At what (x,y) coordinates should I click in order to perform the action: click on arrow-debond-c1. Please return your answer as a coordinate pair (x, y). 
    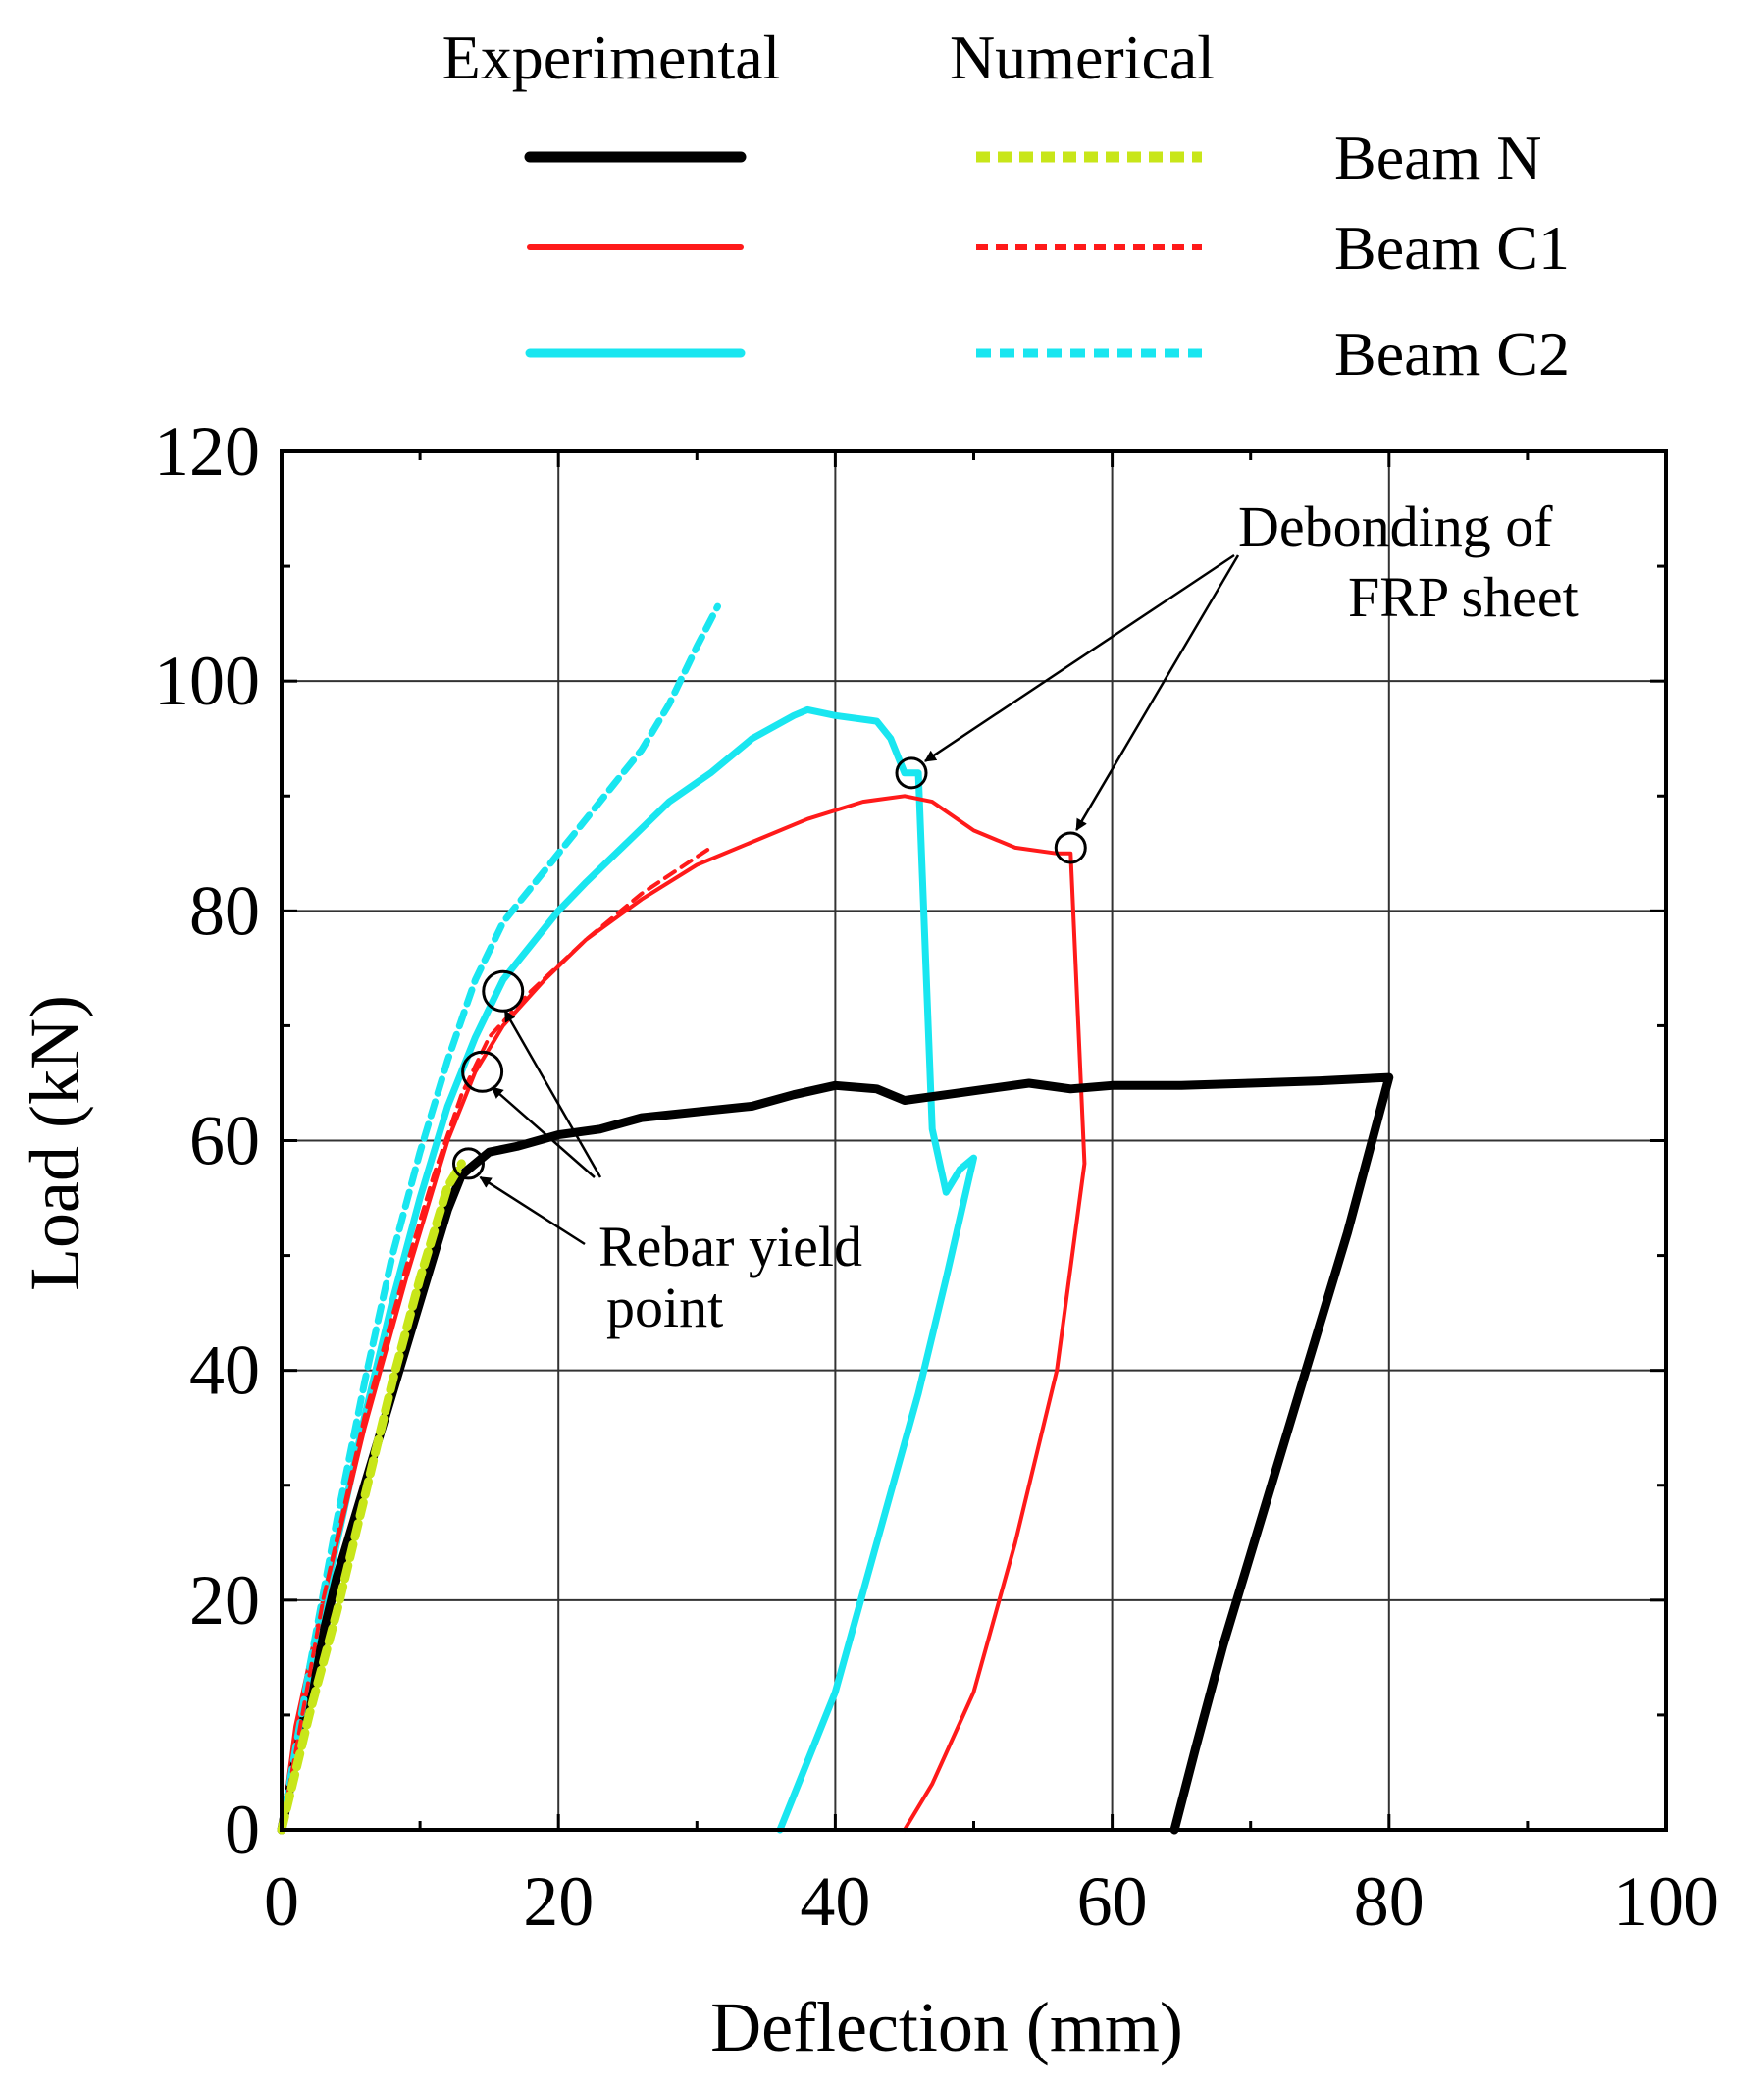
    Looking at the image, I should click on (1157, 693).